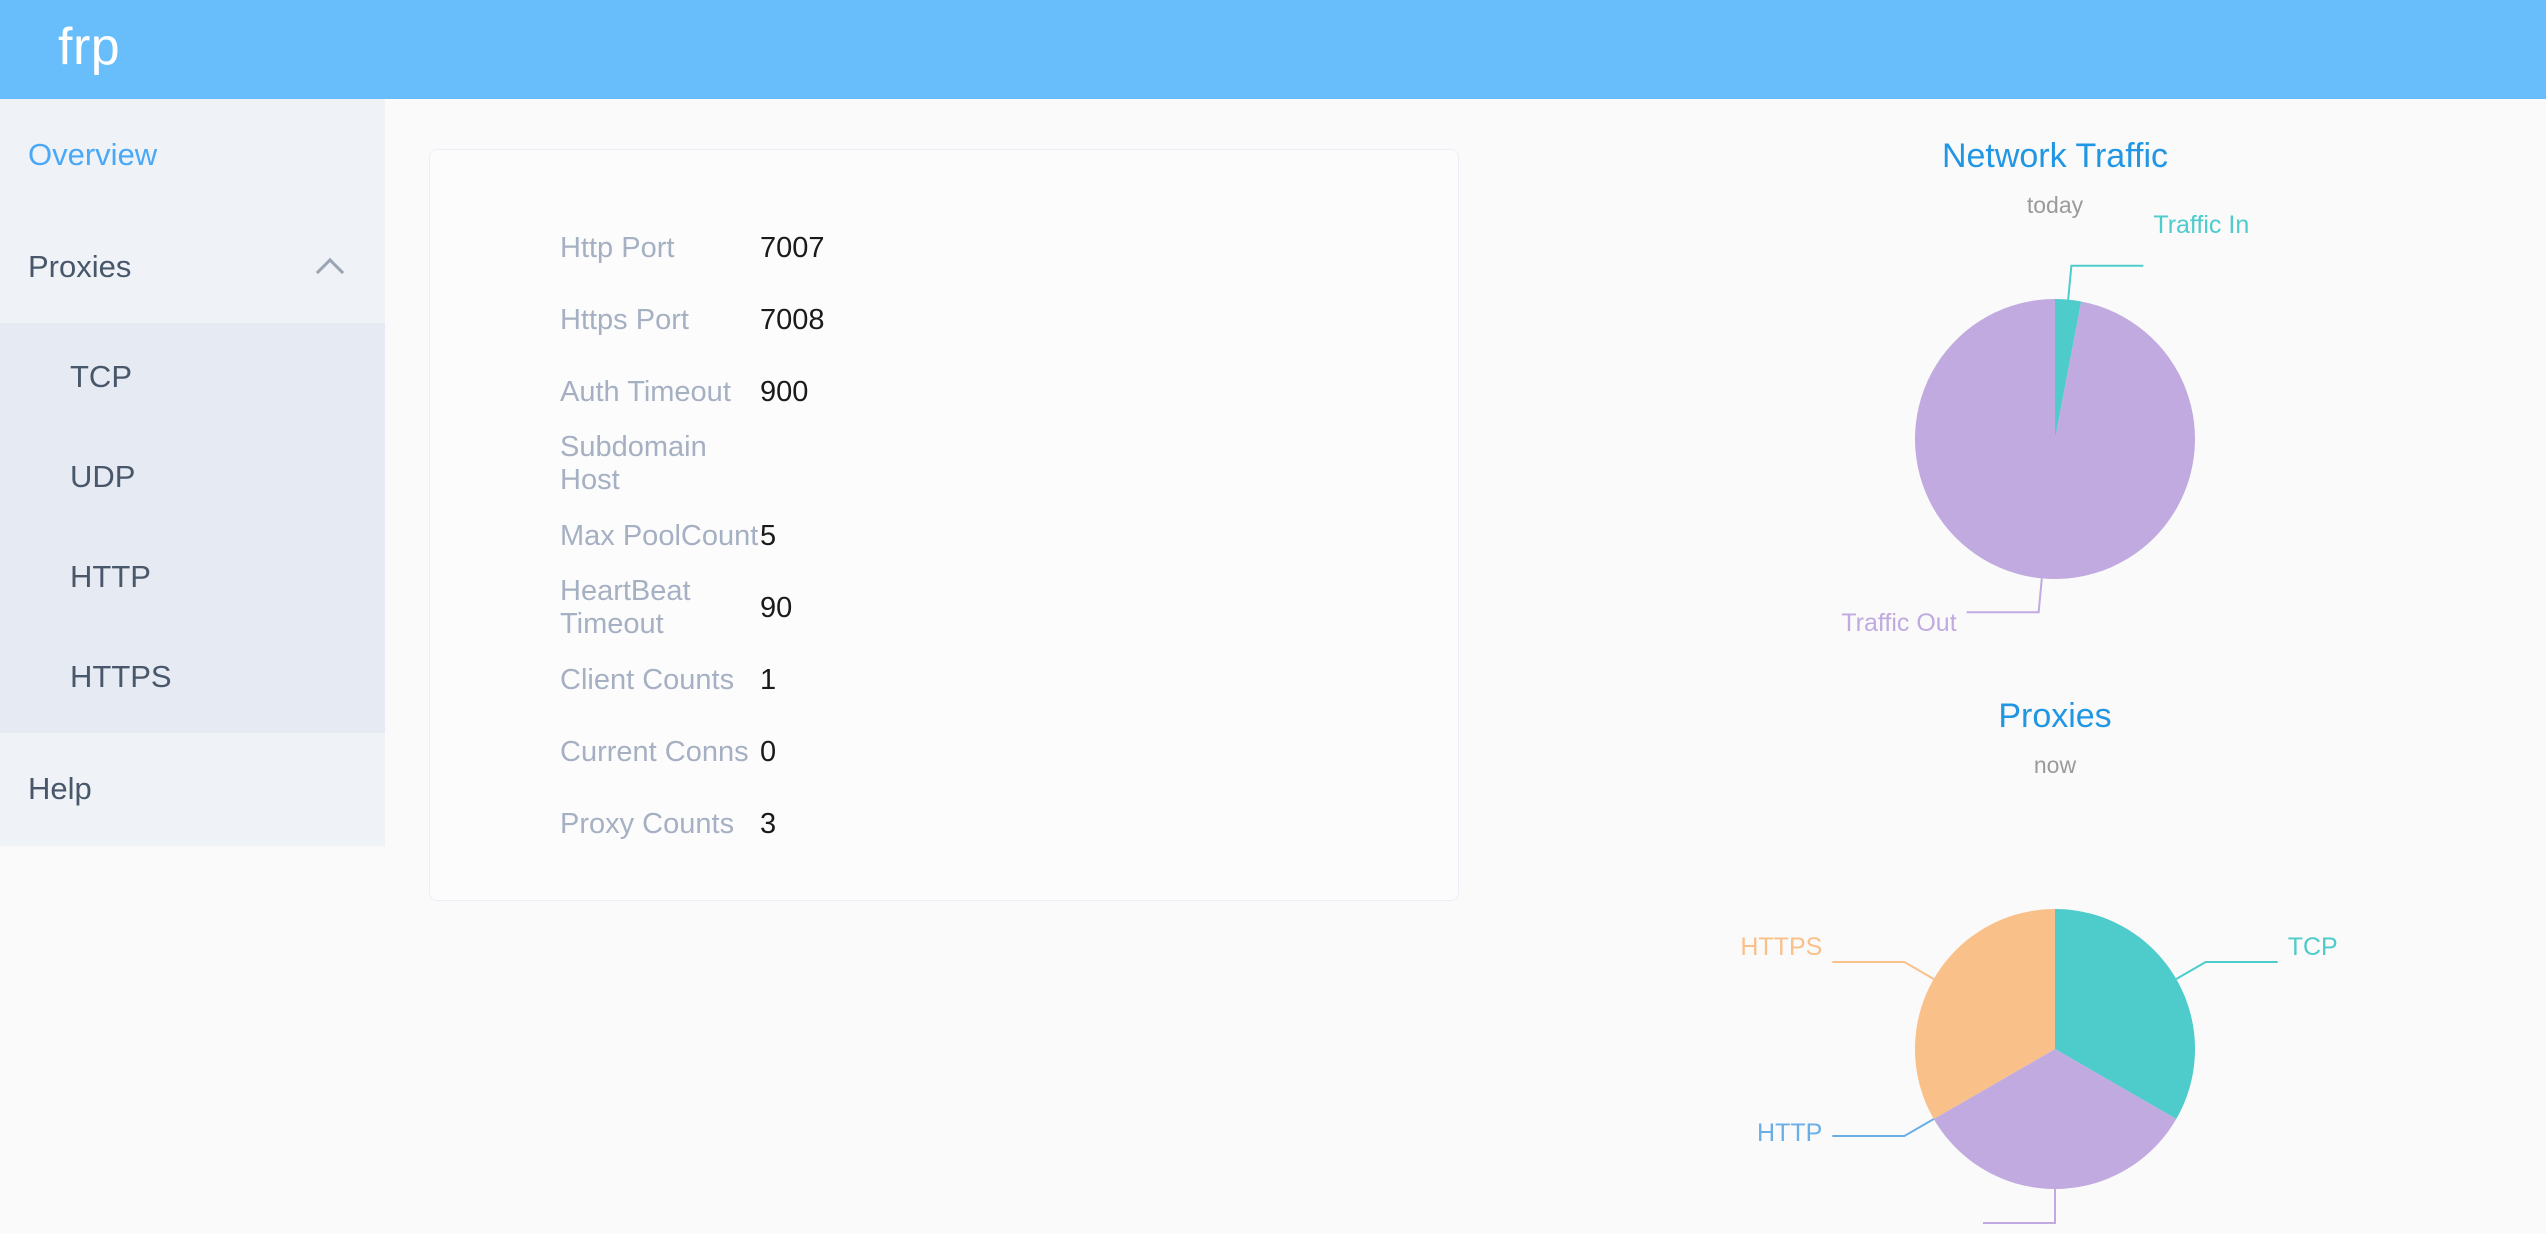  What do you see at coordinates (1790, 1133) in the screenshot?
I see `pie-label-http: HTTP` at bounding box center [1790, 1133].